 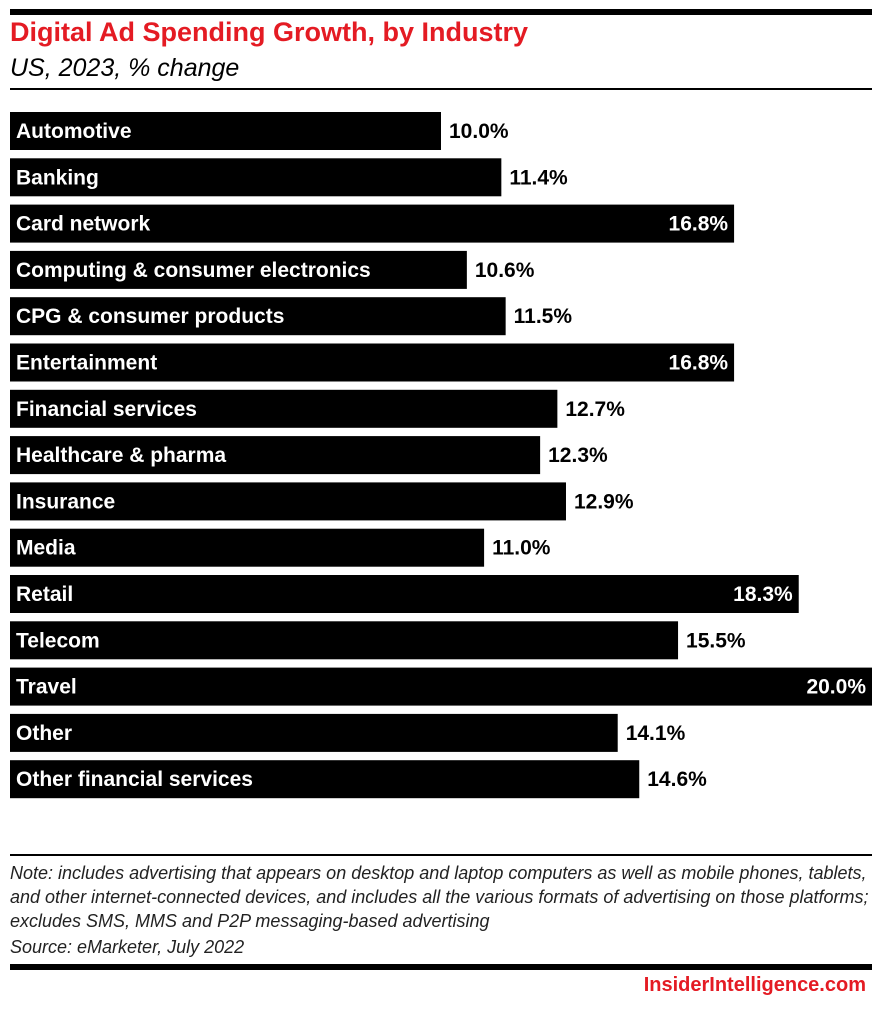 I want to click on category-label: Other financial services, so click(x=134, y=779).